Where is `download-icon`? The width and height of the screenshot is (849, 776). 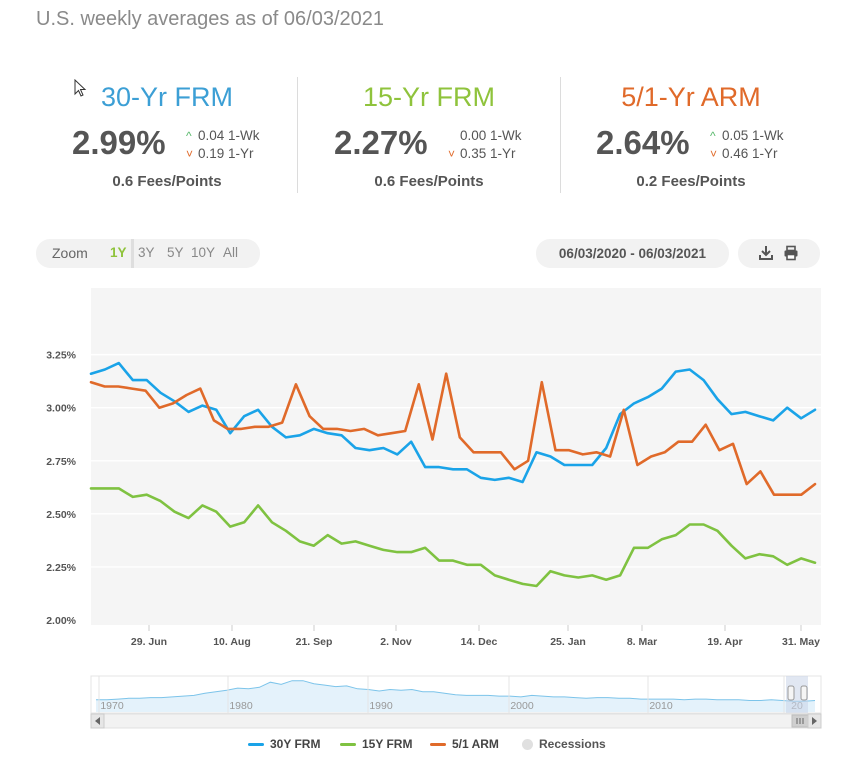 download-icon is located at coordinates (766, 253).